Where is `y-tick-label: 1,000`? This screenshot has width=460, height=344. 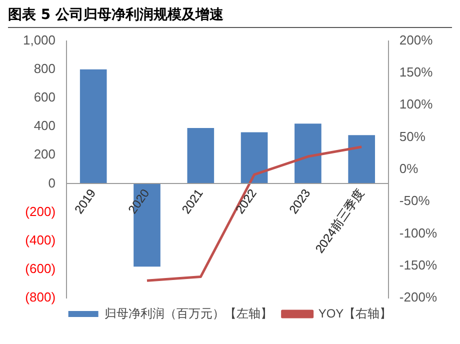 y-tick-label: 1,000 is located at coordinates (39, 40).